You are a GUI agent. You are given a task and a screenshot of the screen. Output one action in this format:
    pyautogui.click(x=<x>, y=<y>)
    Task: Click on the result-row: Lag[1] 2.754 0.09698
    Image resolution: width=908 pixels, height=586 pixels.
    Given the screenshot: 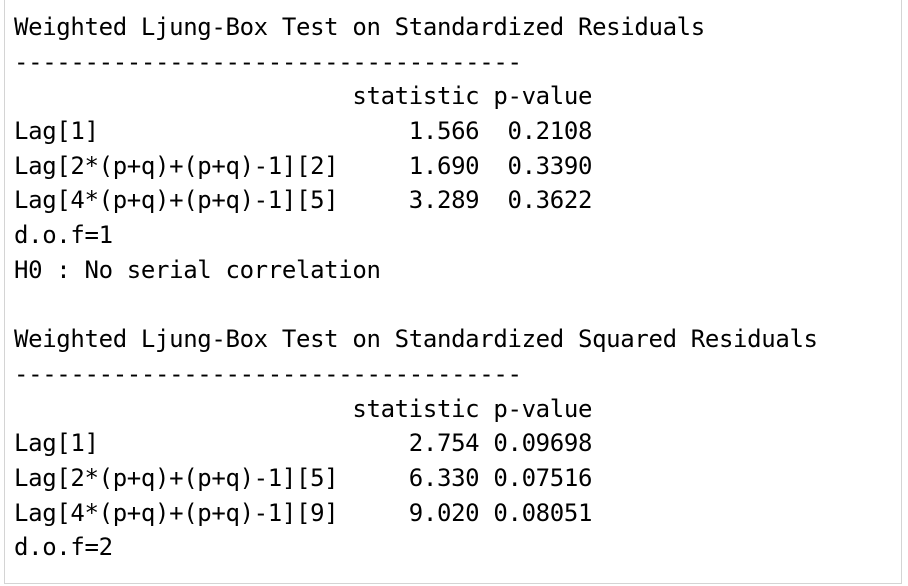 What is the action you would take?
    pyautogui.click(x=303, y=443)
    